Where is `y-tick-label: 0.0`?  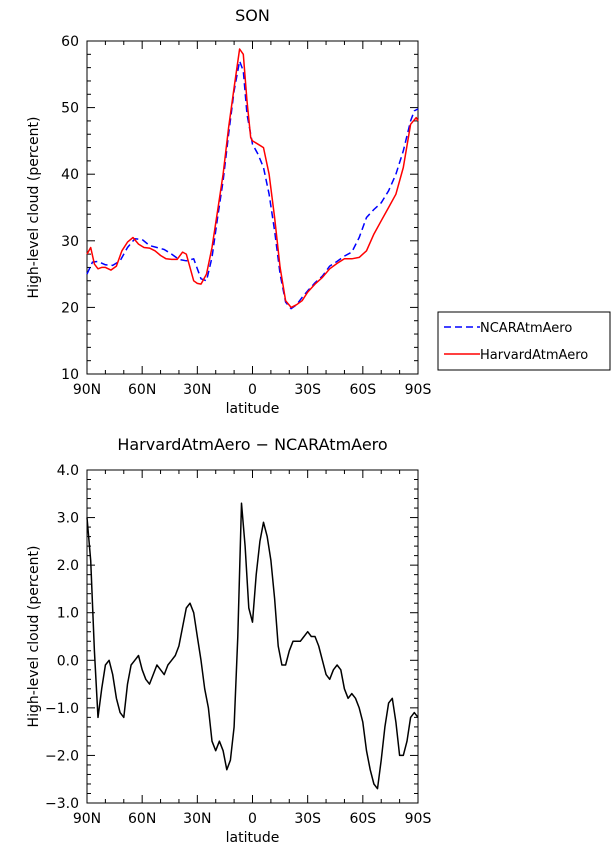
y-tick-label: 0.0 is located at coordinates (68, 661).